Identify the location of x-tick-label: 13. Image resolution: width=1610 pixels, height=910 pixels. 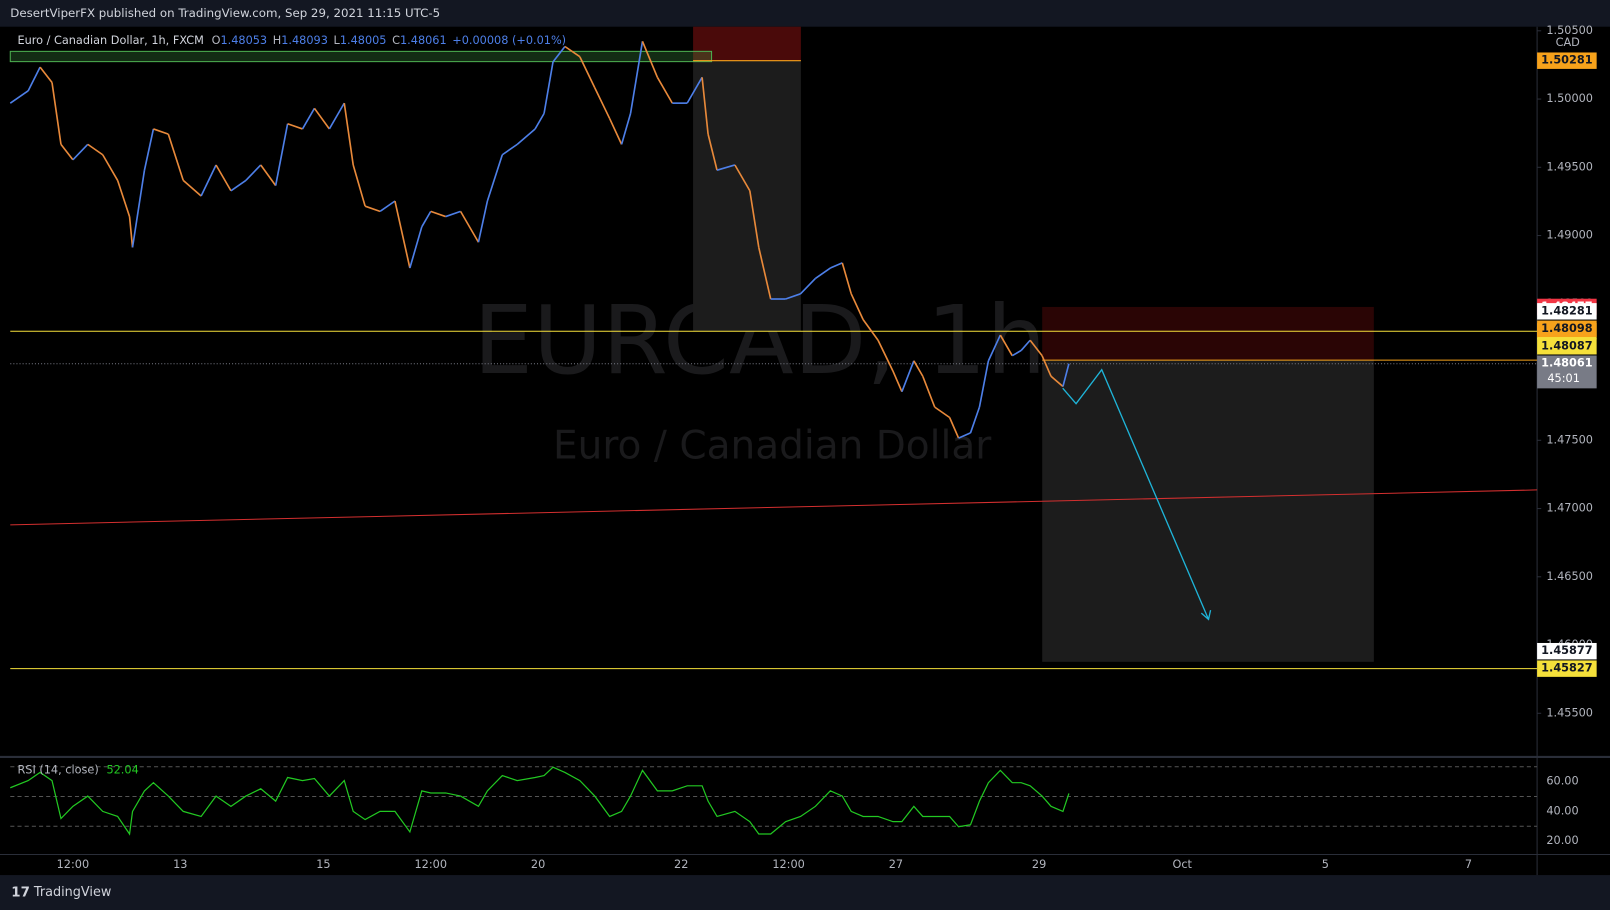
(180, 864).